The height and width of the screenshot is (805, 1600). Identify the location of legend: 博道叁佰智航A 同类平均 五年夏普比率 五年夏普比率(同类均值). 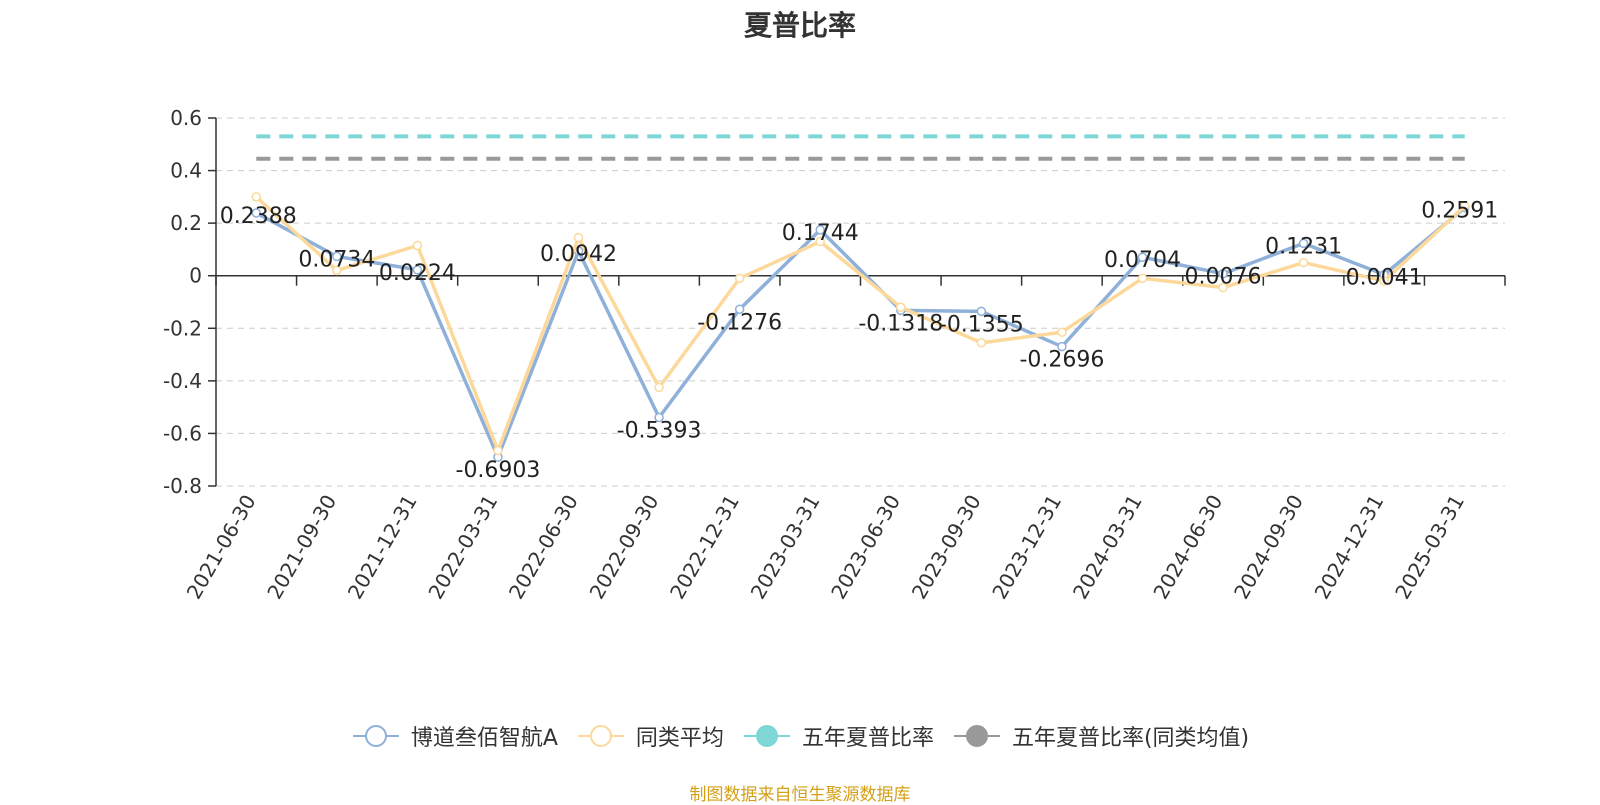
(800, 736).